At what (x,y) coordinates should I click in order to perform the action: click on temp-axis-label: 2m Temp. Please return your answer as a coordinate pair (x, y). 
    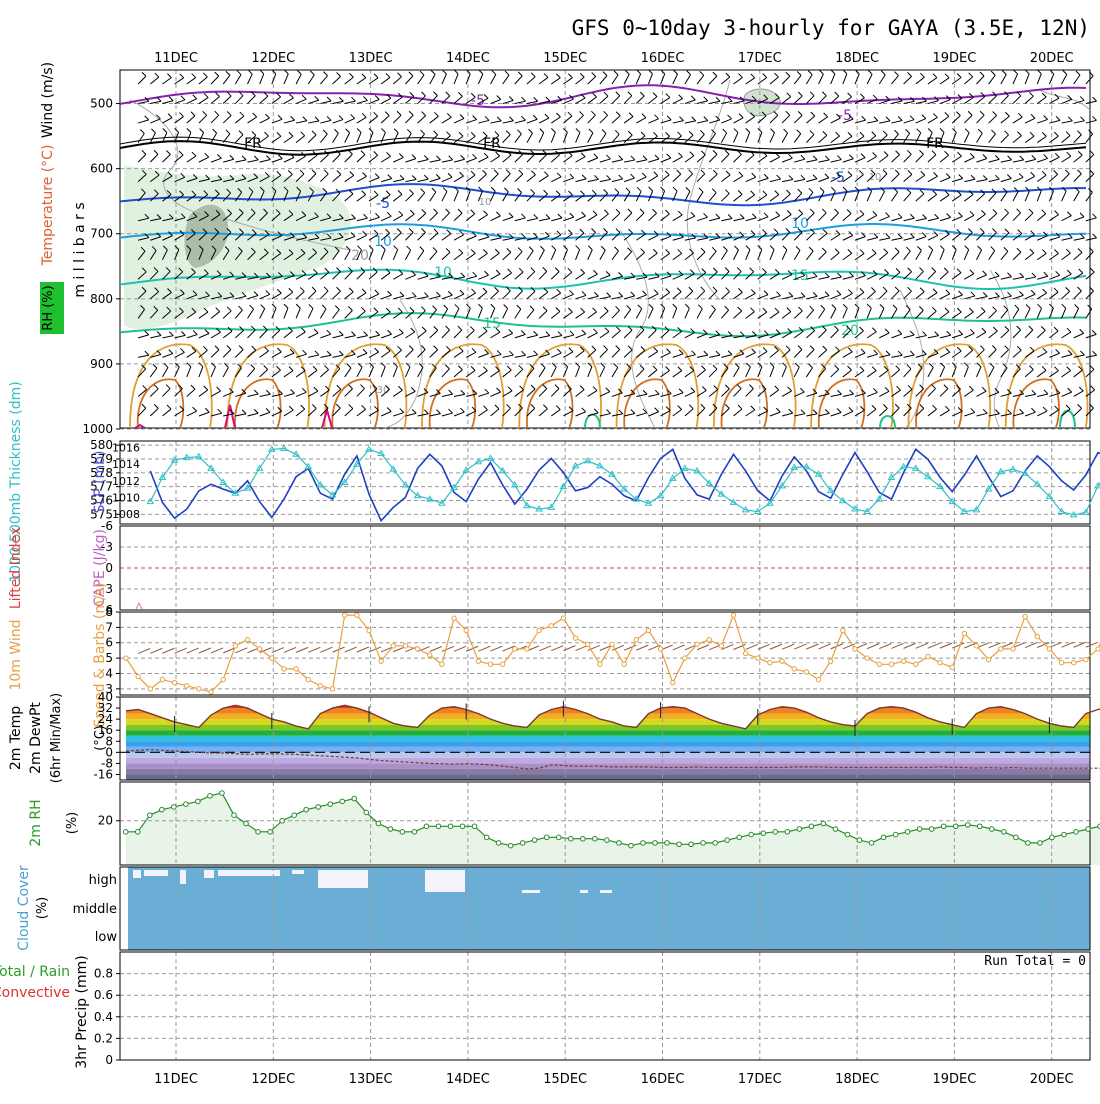
    Looking at the image, I should click on (16, 738).